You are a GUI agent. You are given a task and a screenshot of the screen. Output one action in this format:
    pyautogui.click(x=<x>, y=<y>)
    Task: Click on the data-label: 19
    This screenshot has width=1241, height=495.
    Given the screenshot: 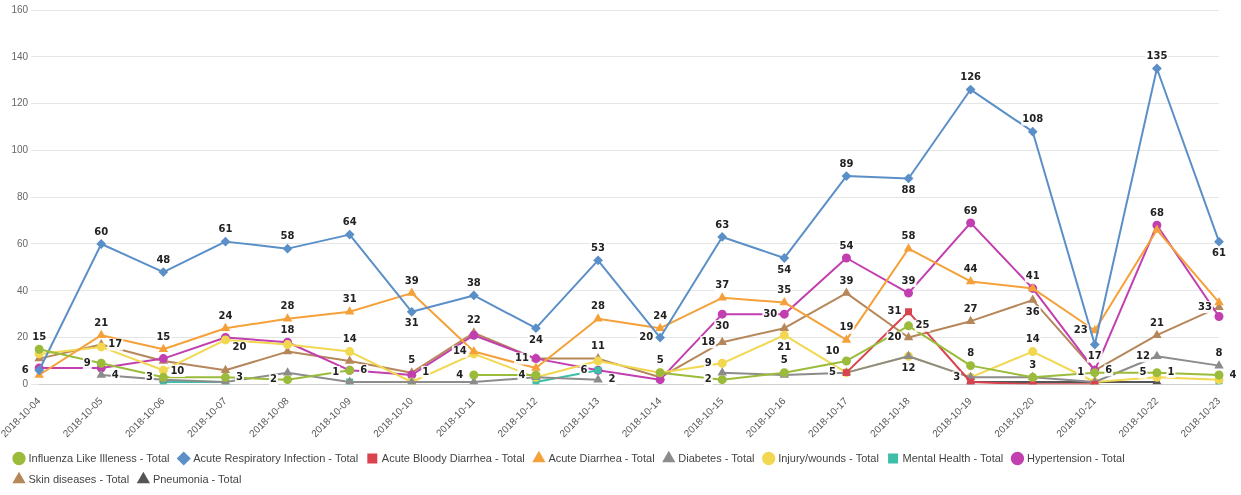 What is the action you would take?
    pyautogui.click(x=846, y=327)
    